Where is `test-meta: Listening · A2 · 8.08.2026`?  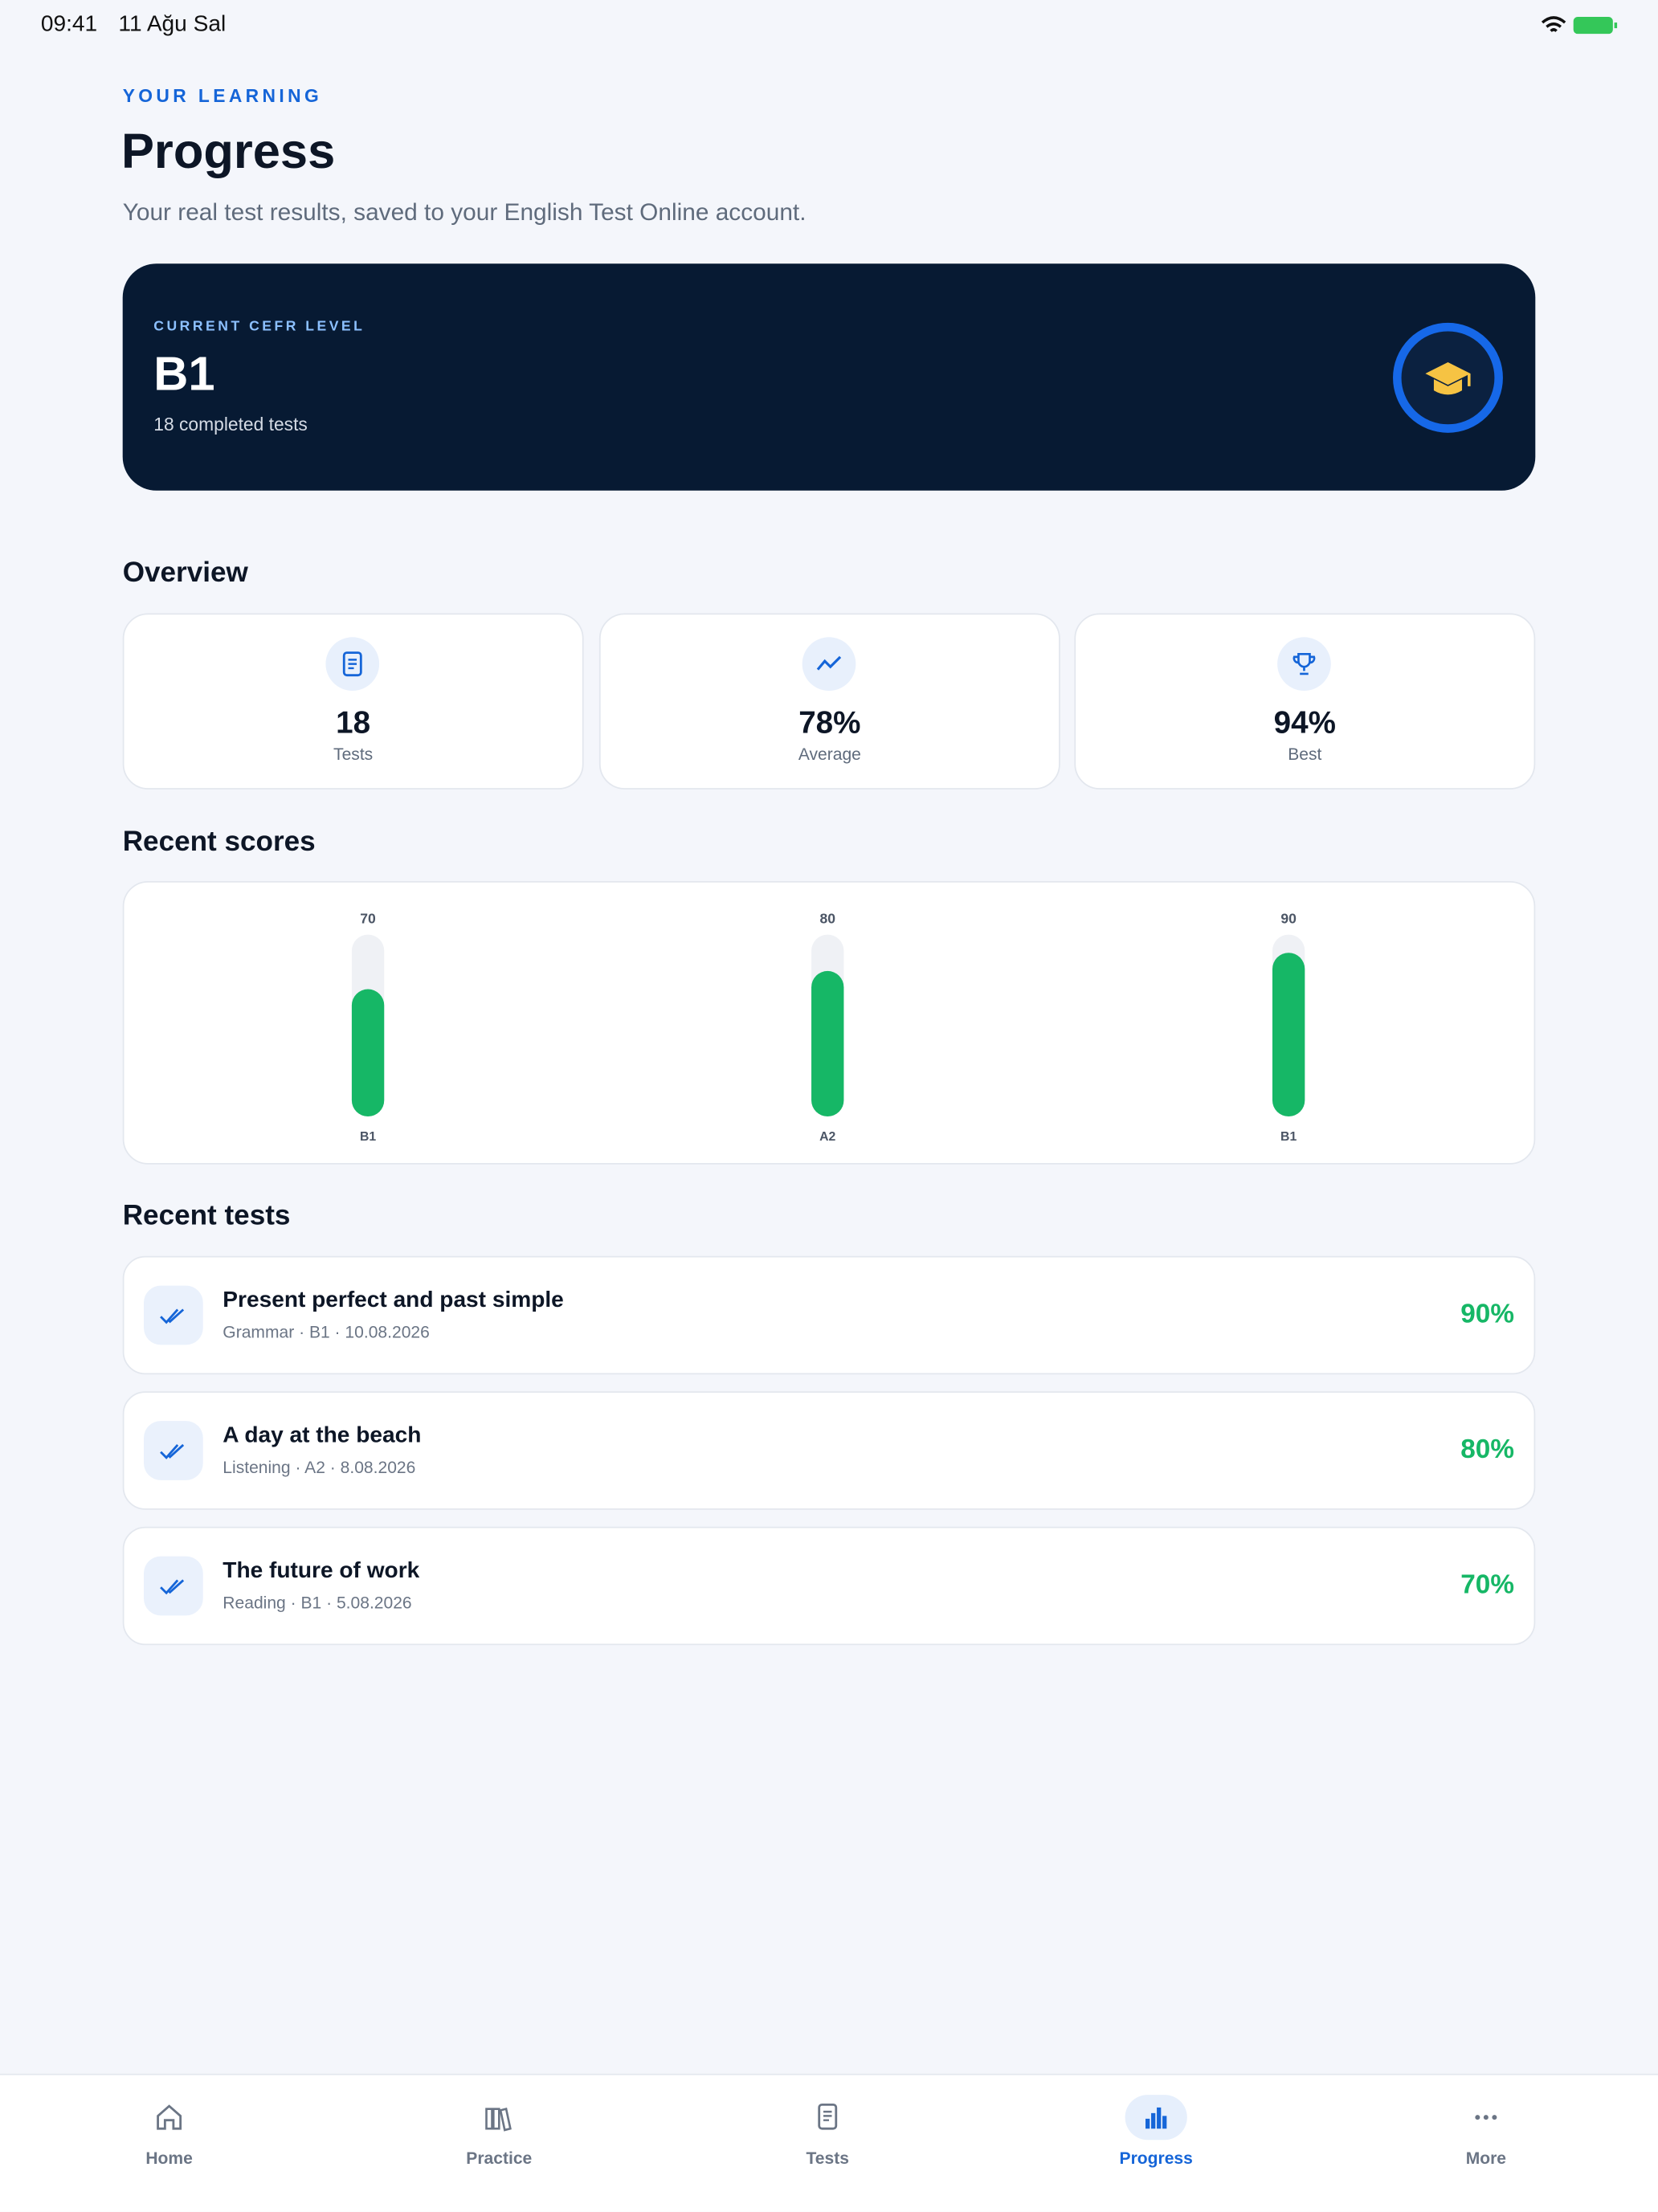
test-meta: Listening · A2 · 8.08.2026 is located at coordinates (319, 1467).